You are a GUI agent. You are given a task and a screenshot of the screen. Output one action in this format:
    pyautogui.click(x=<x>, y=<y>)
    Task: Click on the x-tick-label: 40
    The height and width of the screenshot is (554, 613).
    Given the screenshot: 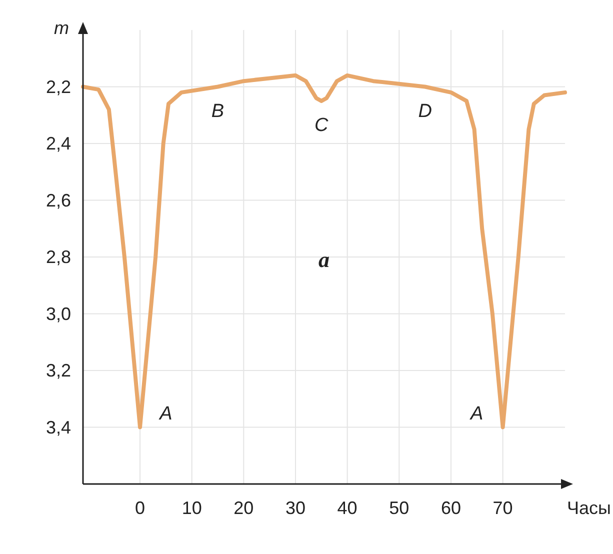 What is the action you would take?
    pyautogui.click(x=347, y=508)
    